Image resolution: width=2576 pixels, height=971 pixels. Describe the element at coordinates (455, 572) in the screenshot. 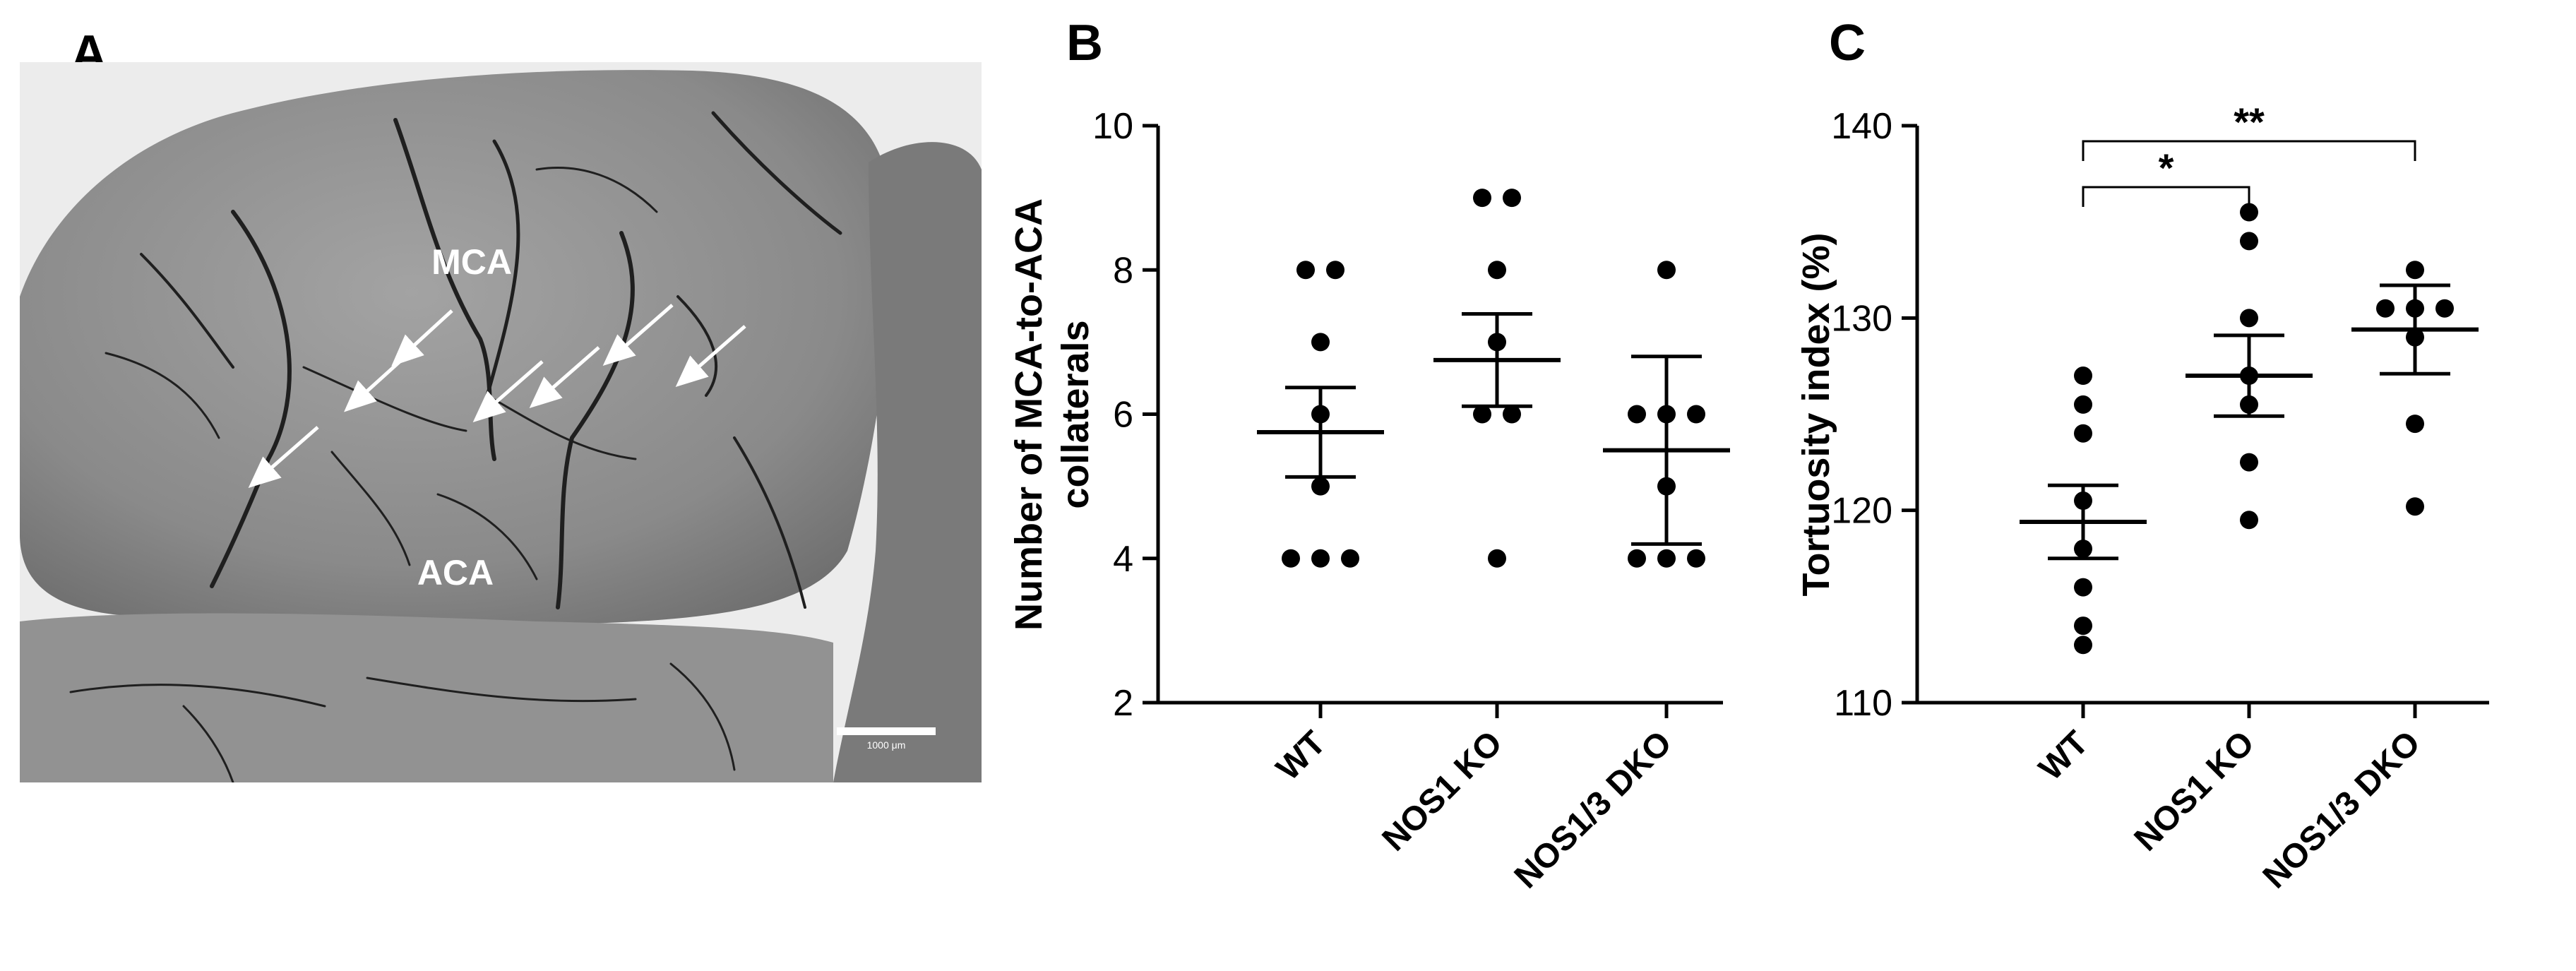

I see `aca-label: ACA` at that location.